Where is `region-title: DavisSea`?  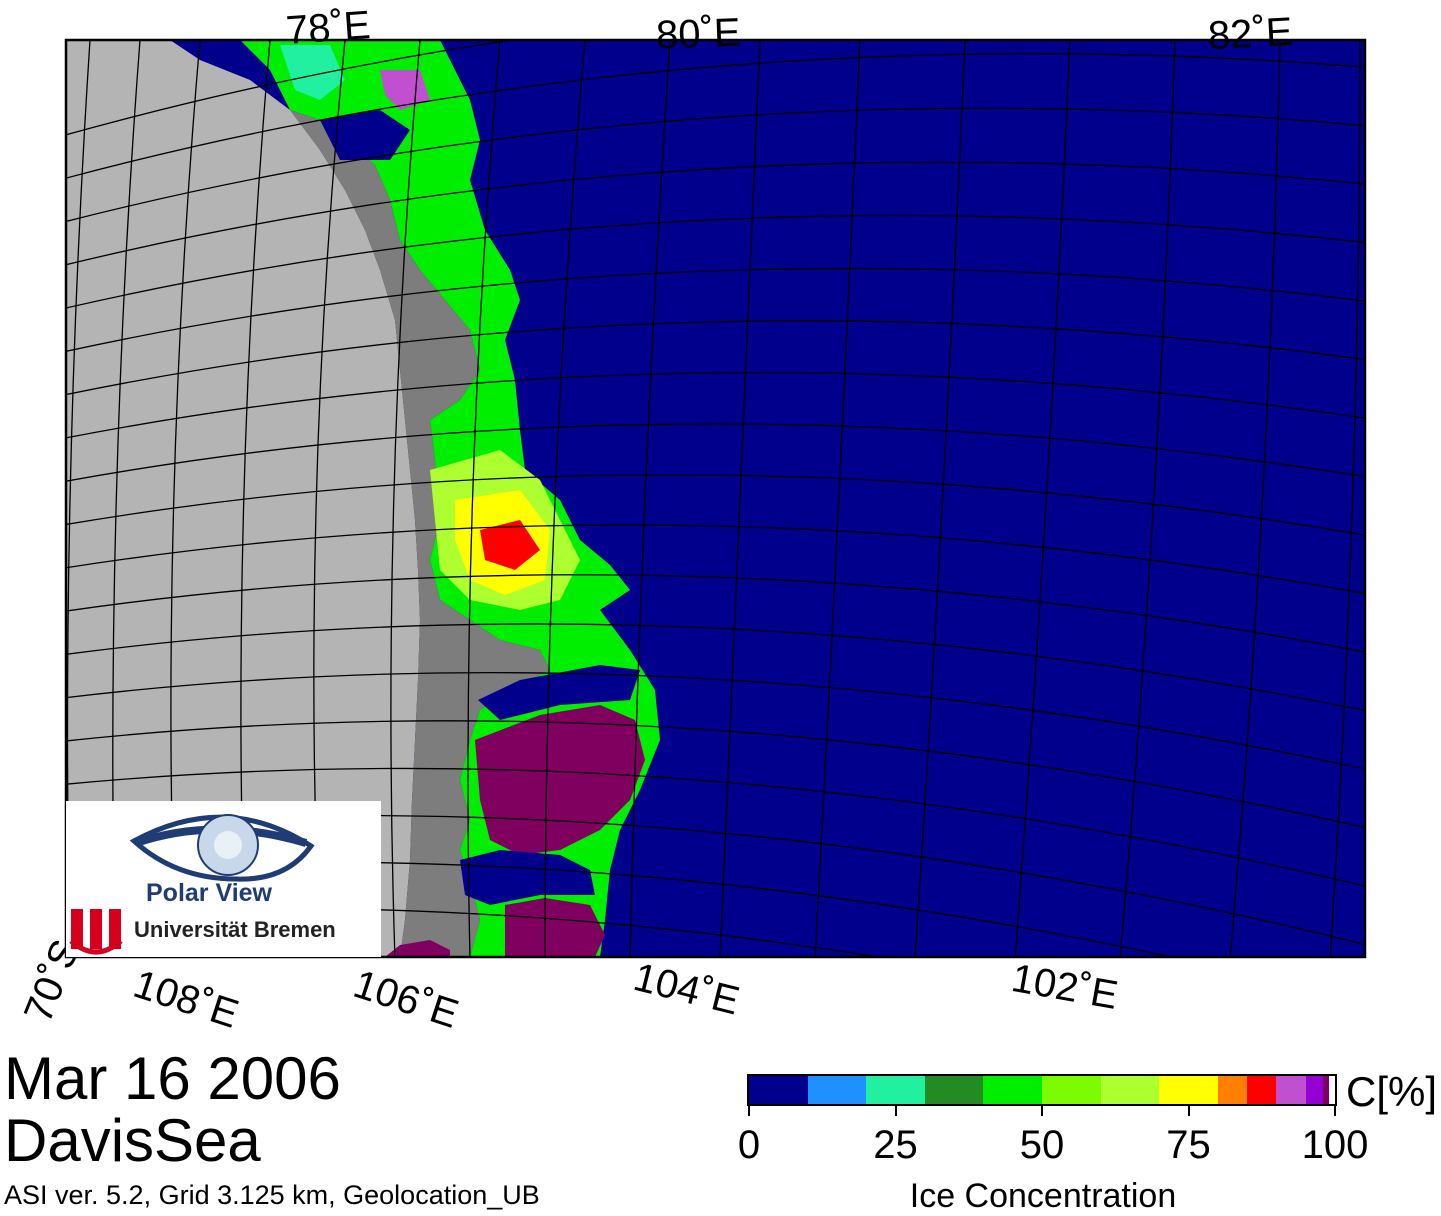
region-title: DavisSea is located at coordinates (132, 1141).